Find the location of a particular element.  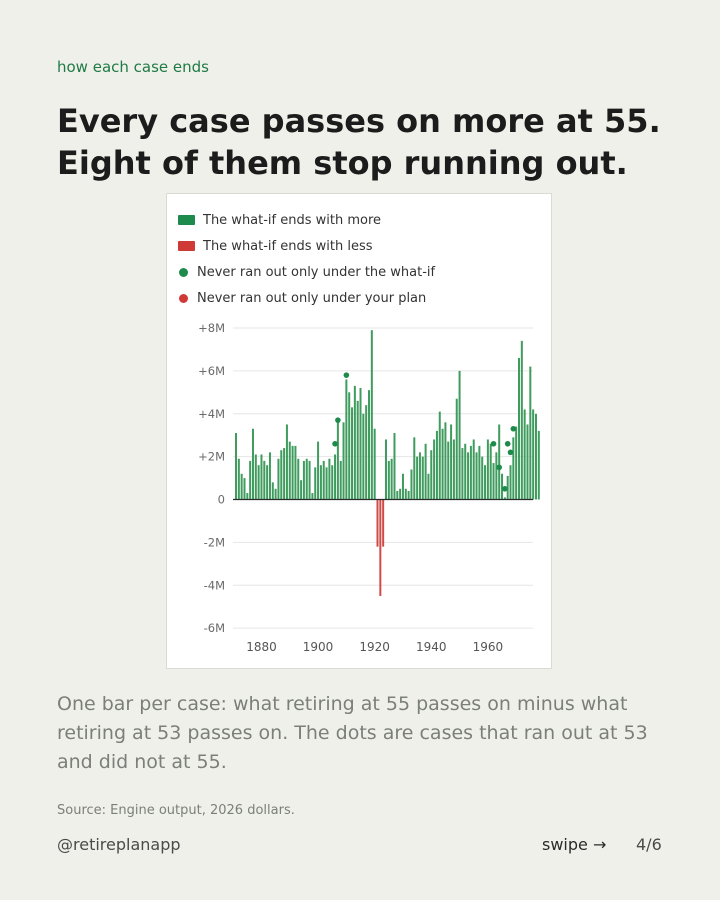

y-tick-label: -4M is located at coordinates (214, 585).